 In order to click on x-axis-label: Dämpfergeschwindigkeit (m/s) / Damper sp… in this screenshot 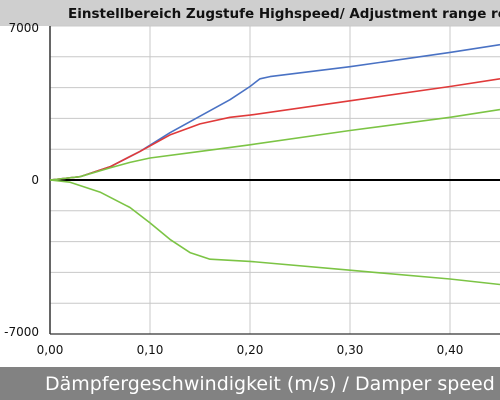, I will do `click(272, 384)`.